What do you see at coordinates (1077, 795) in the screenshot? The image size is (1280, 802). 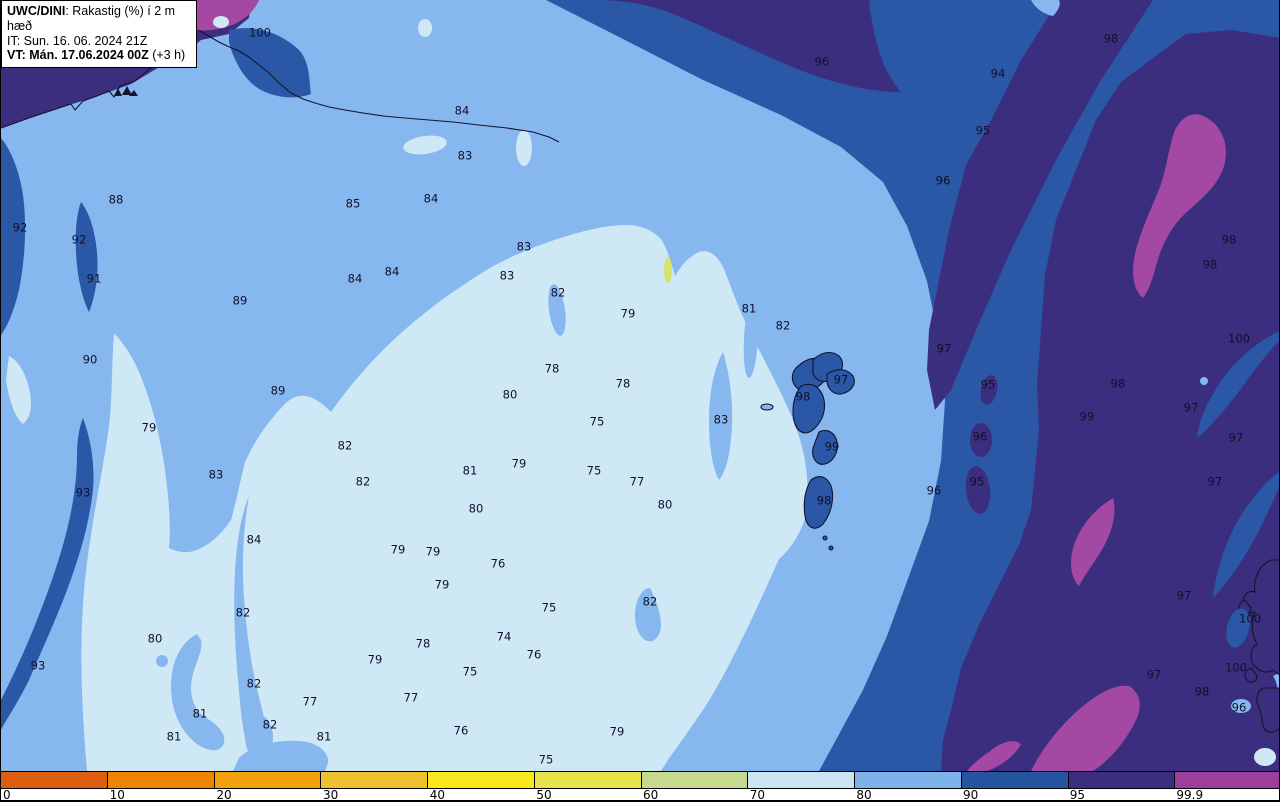 I see `colorbar-tick-label: 95` at bounding box center [1077, 795].